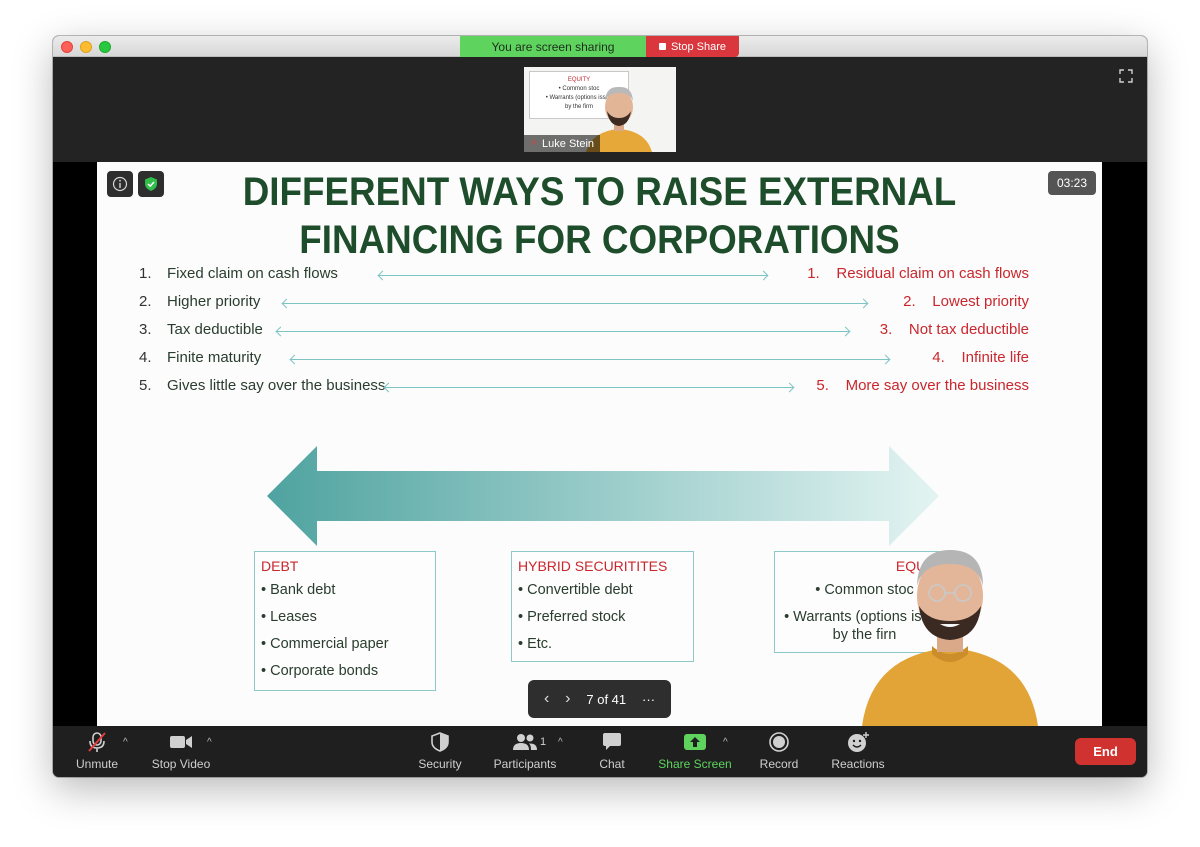 This screenshot has height=847, width=1200. Describe the element at coordinates (938, 357) in the screenshot. I see `equity-feature-number: 4.` at that location.